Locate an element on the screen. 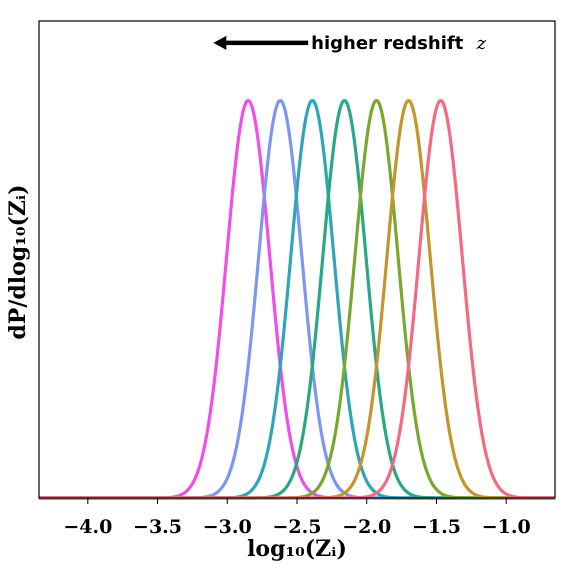 The height and width of the screenshot is (576, 576). x-axis-label: log₁₀(Zᵢ) is located at coordinates (297, 549).